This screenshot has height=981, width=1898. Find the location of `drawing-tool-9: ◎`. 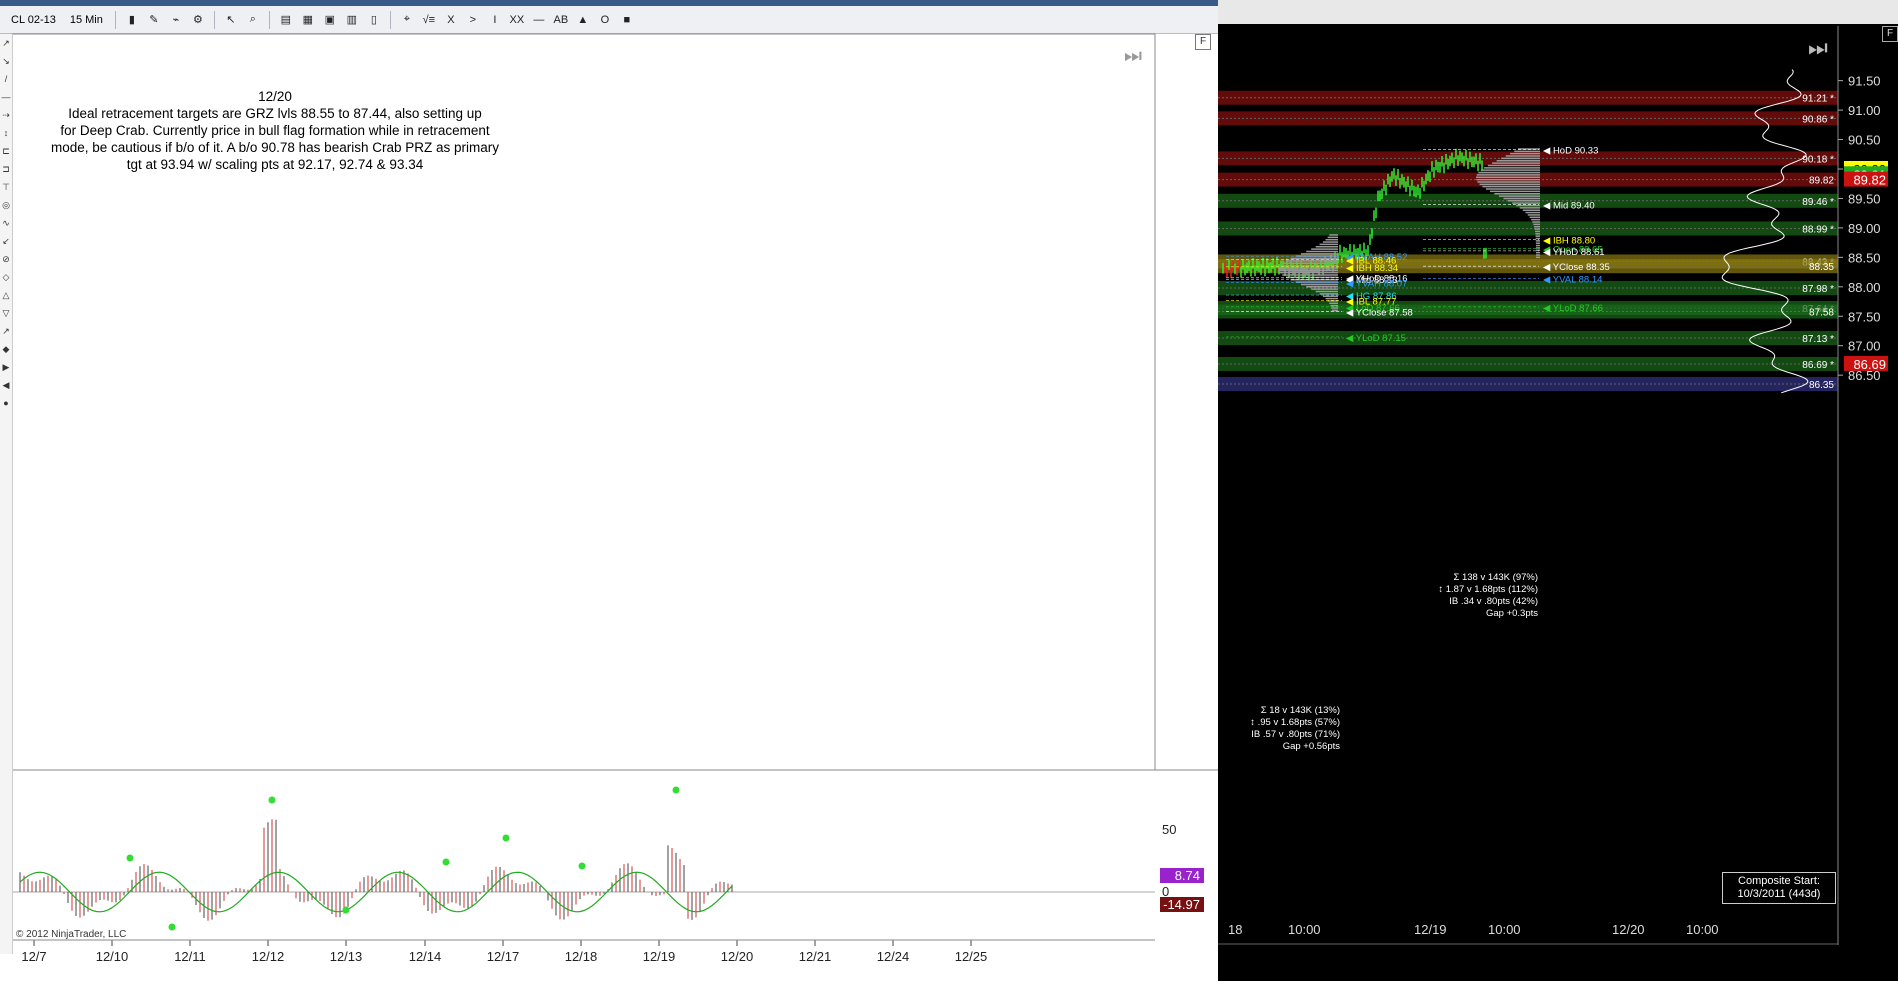

drawing-tool-9: ◎ is located at coordinates (6, 205).